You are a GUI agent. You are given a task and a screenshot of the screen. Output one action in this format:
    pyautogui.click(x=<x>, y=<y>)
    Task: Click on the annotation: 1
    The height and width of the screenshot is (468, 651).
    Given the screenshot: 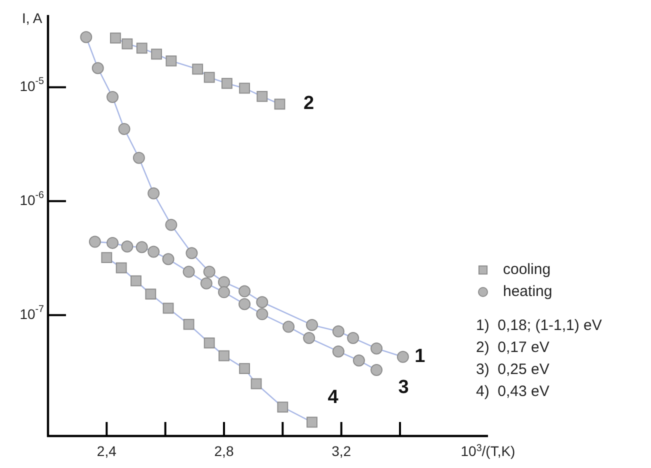 What is the action you would take?
    pyautogui.click(x=420, y=356)
    